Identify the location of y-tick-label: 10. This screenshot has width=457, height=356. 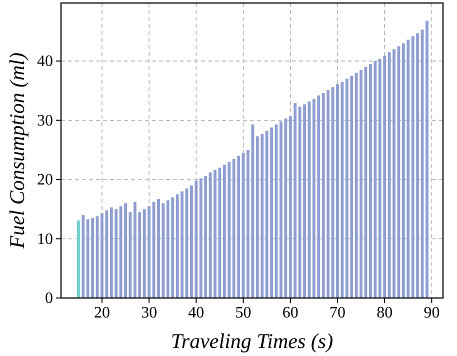
(45, 239).